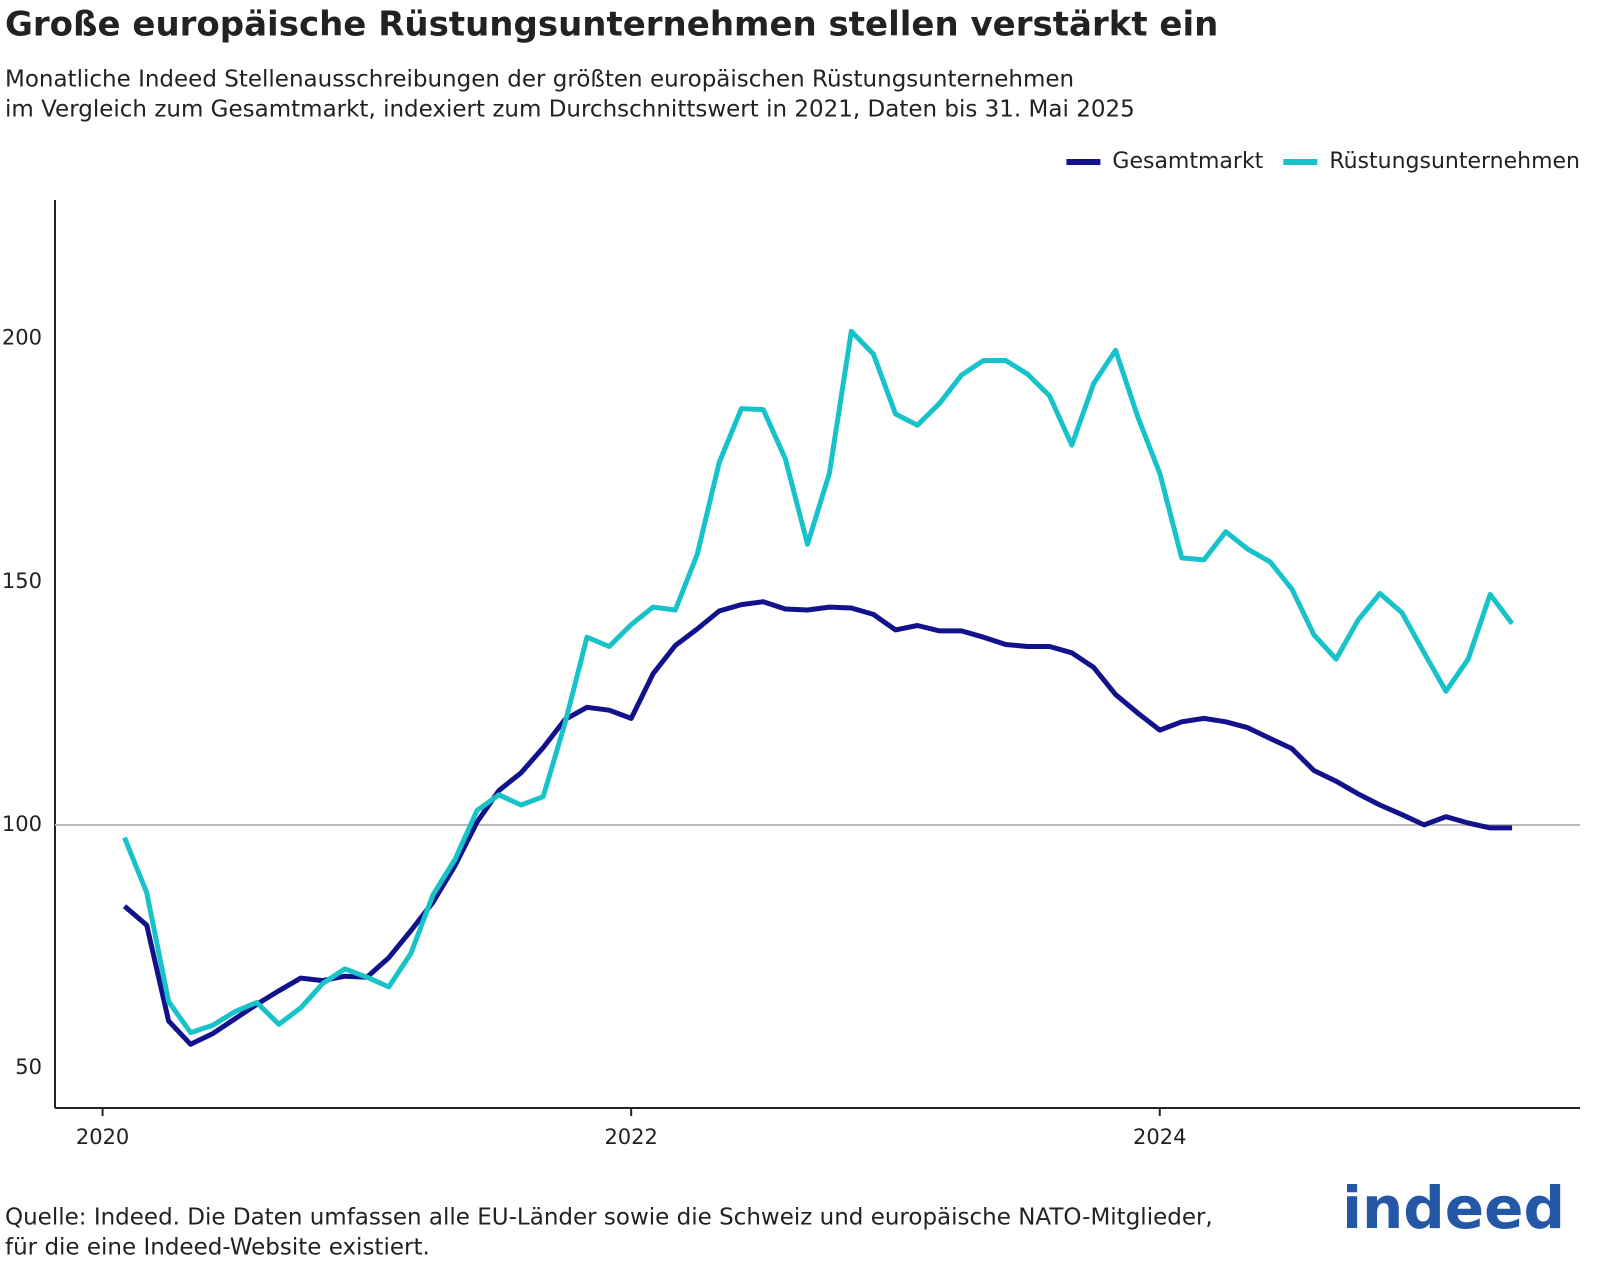 The width and height of the screenshot is (1600, 1284). What do you see at coordinates (1453, 1208) in the screenshot?
I see `logo: indeed` at bounding box center [1453, 1208].